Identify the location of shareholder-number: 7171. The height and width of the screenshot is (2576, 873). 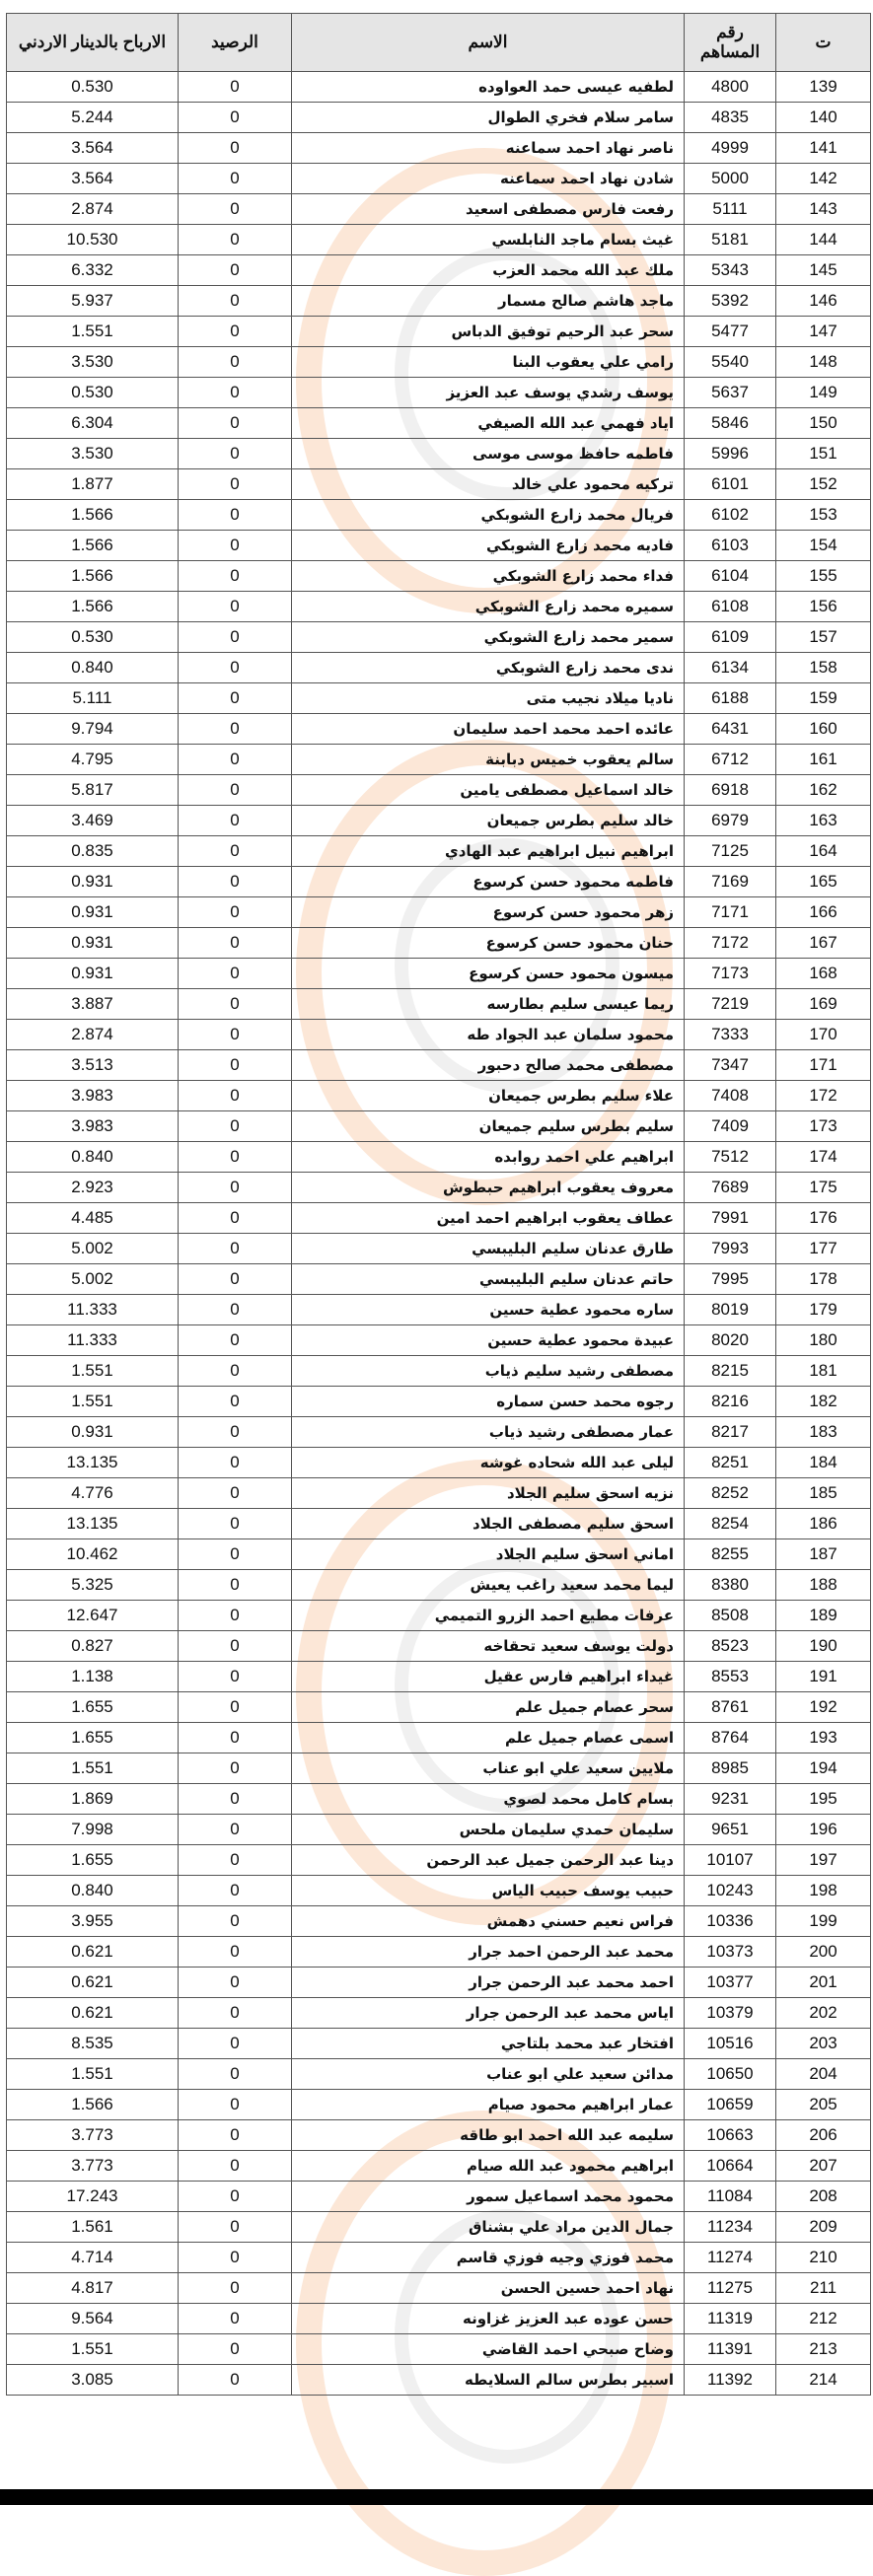
(730, 912).